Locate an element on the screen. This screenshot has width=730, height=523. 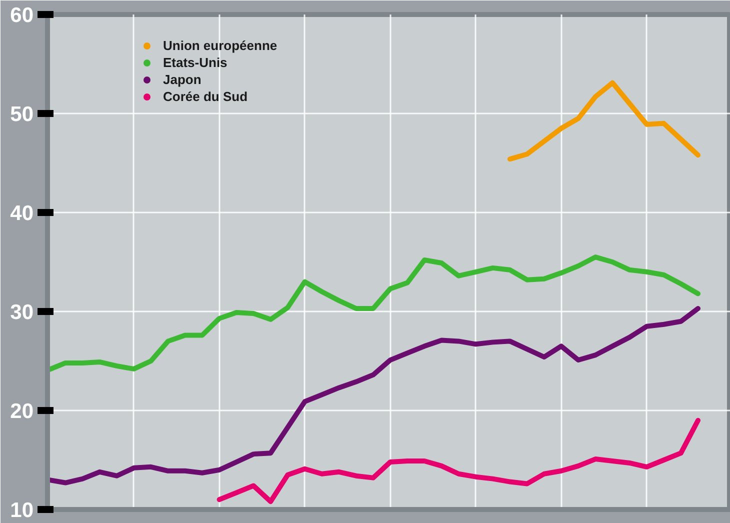
y-tick-label: 20 is located at coordinates (22, 411).